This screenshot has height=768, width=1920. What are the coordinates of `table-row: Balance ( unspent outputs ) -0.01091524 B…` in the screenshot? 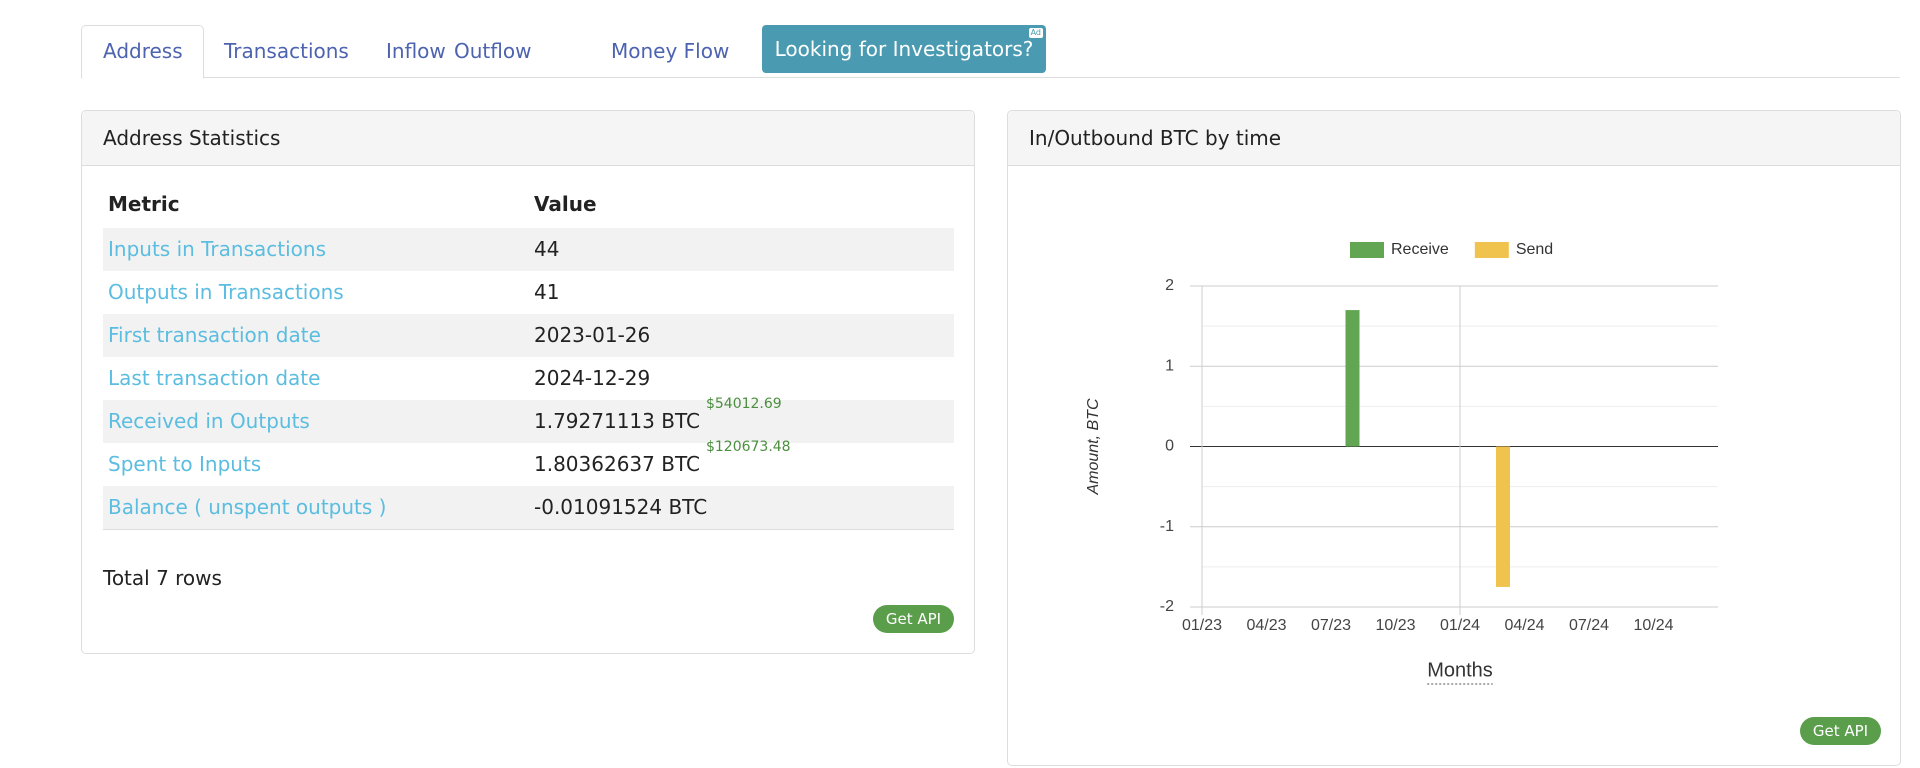 It's located at (528, 508).